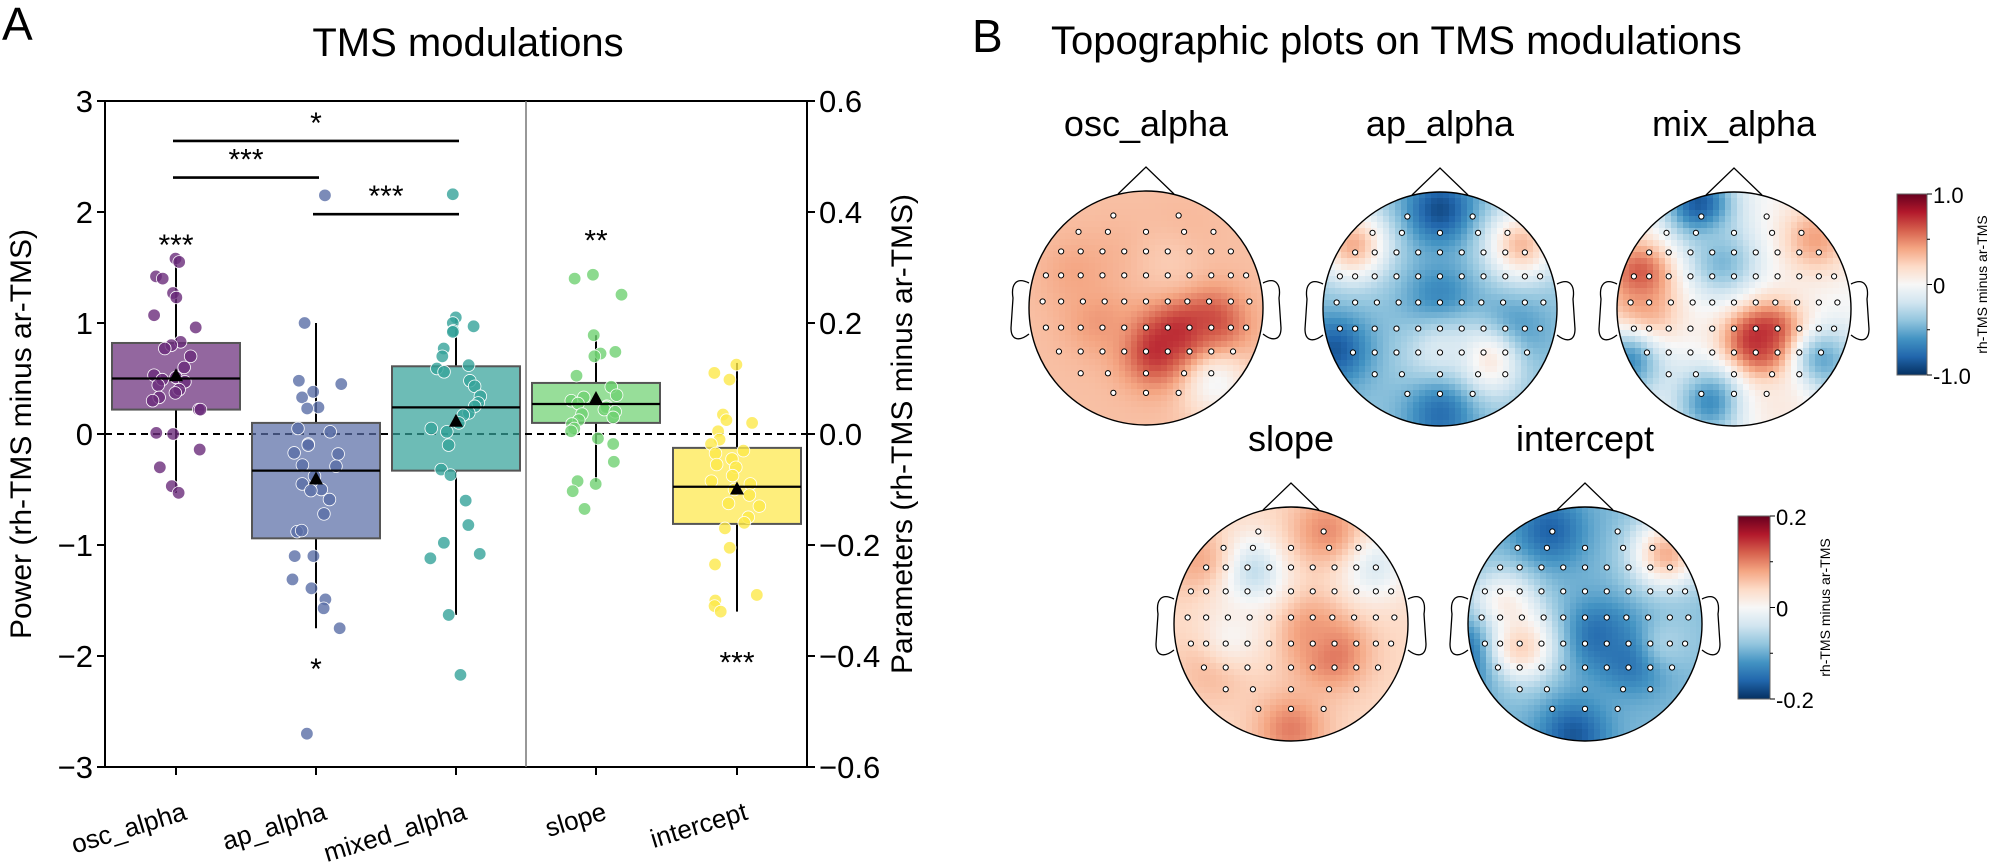 This screenshot has width=1999, height=865. I want to click on right-ear-outline, so click(1566, 311).